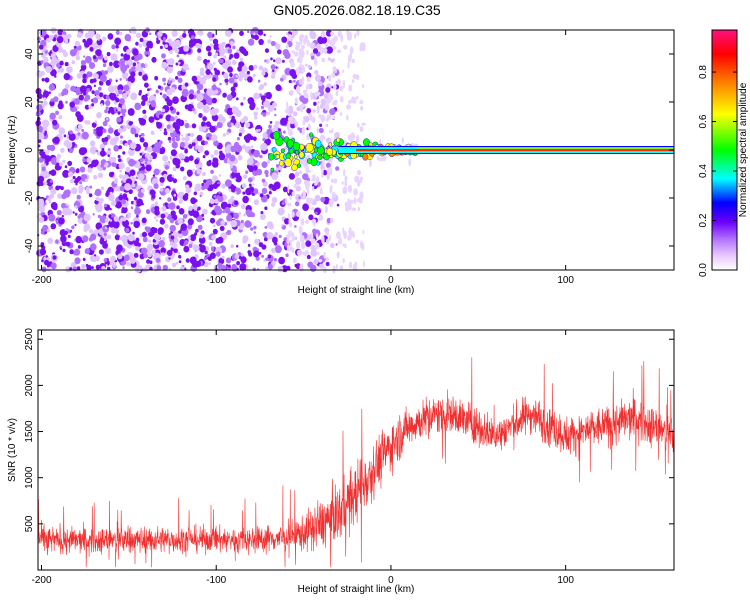  What do you see at coordinates (309, 147) in the screenshot?
I see `heatmap-onset-blob` at bounding box center [309, 147].